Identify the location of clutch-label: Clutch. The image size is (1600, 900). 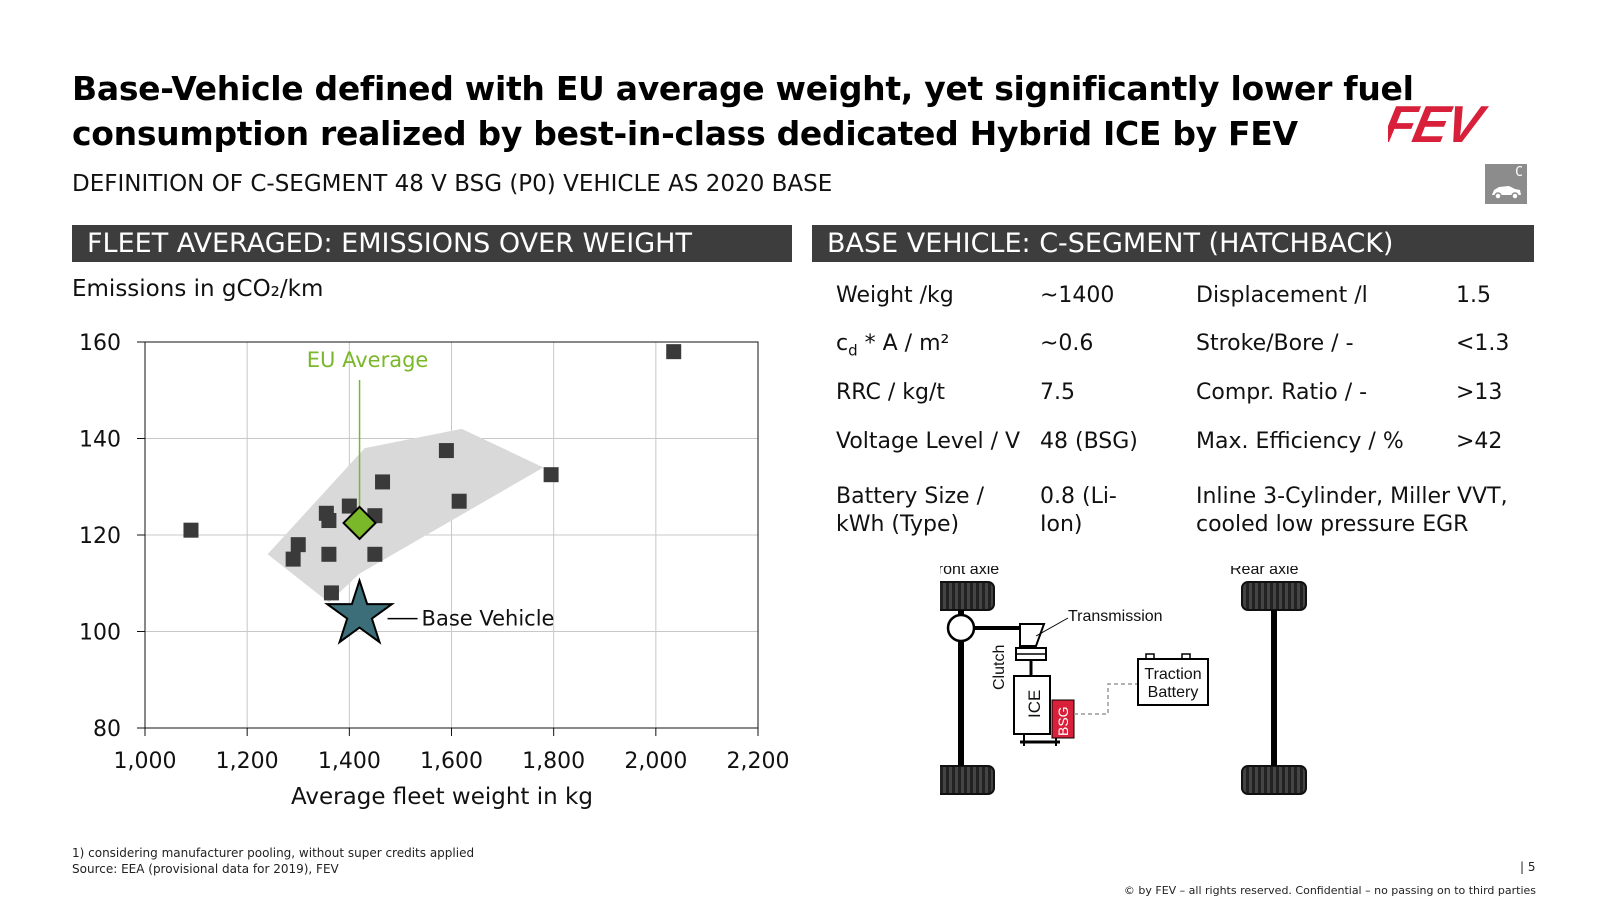
(999, 667).